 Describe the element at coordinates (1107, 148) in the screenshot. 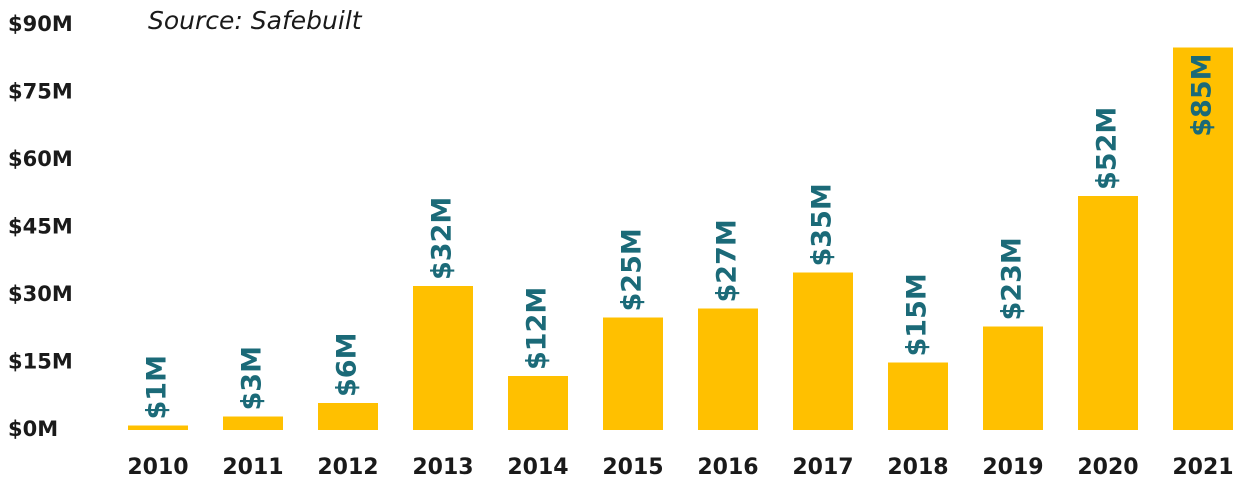

I see `value-label: $52M` at that location.